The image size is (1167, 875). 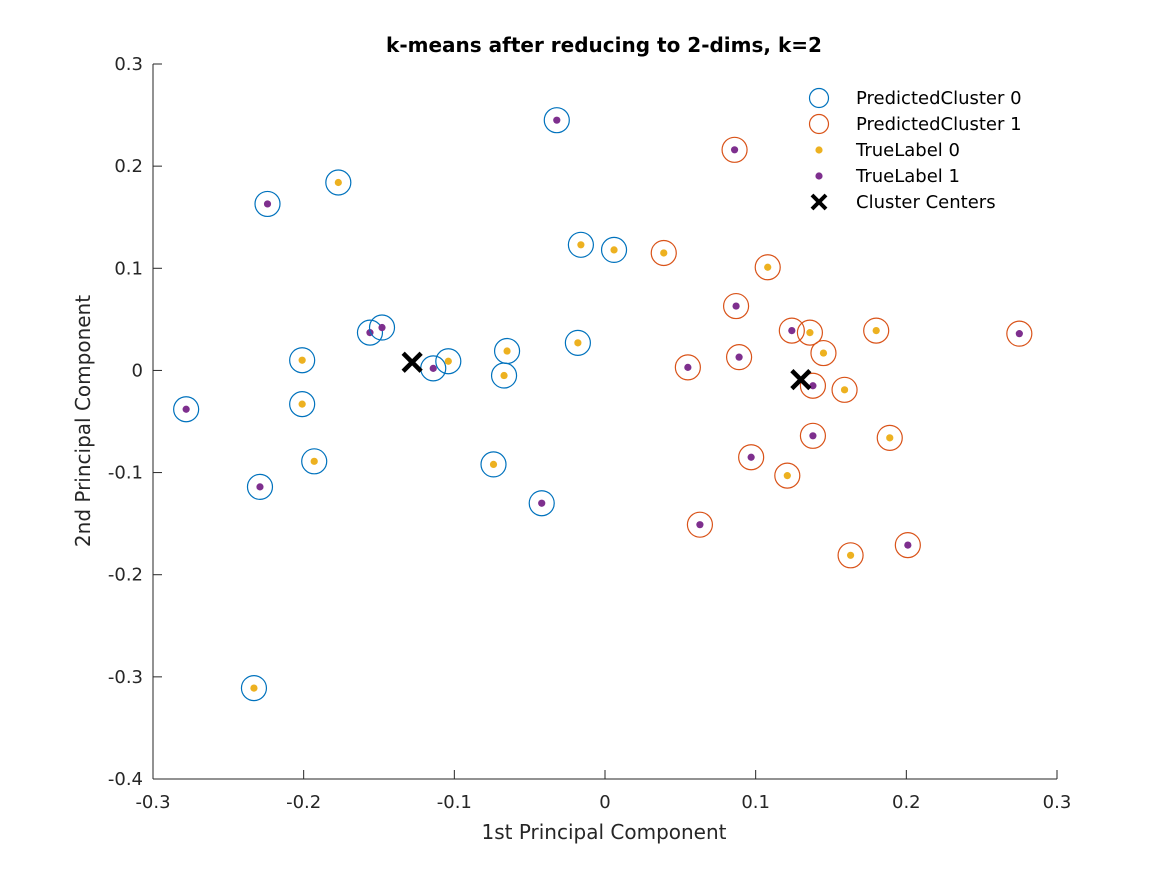 What do you see at coordinates (604, 802) in the screenshot?
I see `x-tick-label: 0` at bounding box center [604, 802].